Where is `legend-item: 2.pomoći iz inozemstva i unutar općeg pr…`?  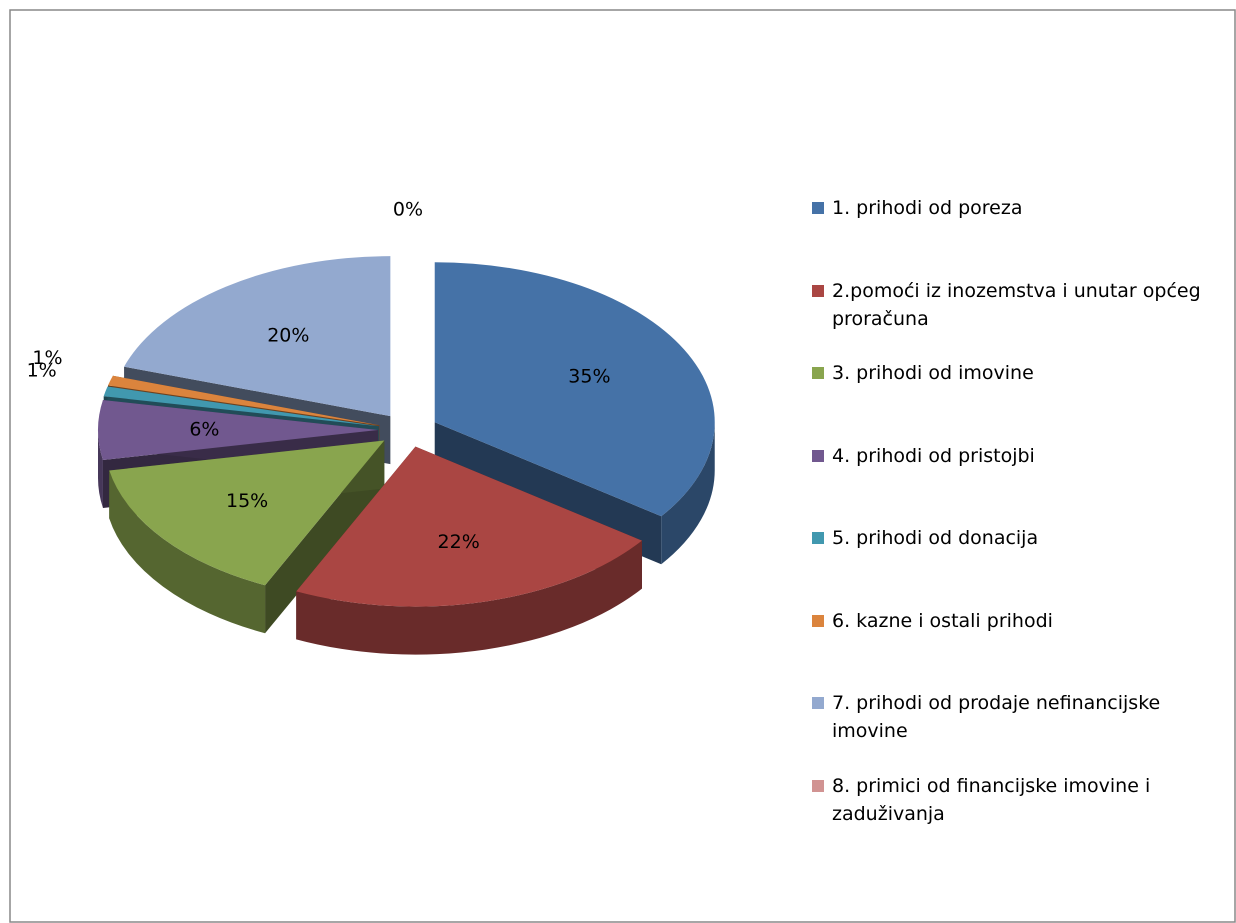 legend-item: 2.pomoći iz inozemstva i unutar općeg pr… is located at coordinates (1012, 318).